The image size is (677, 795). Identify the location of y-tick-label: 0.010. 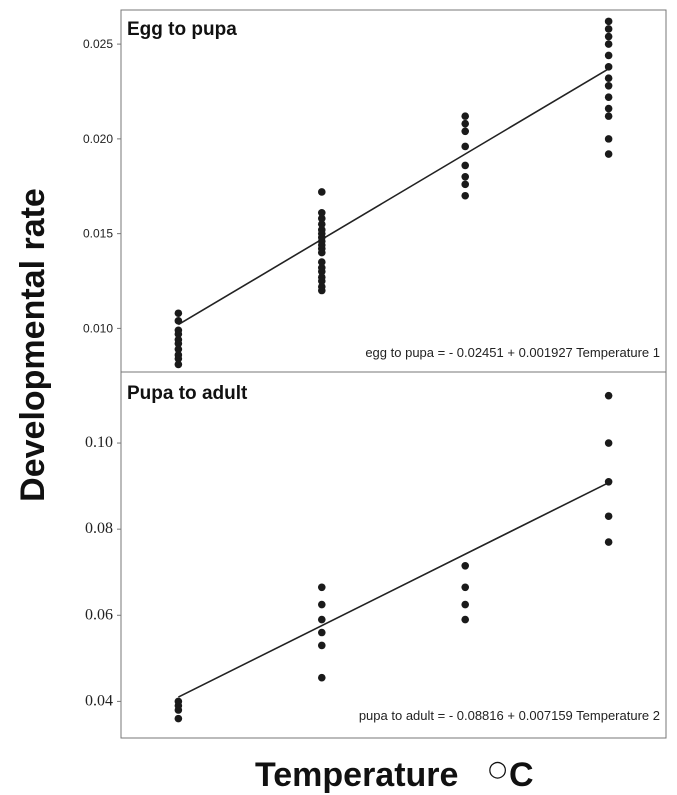
(98, 328).